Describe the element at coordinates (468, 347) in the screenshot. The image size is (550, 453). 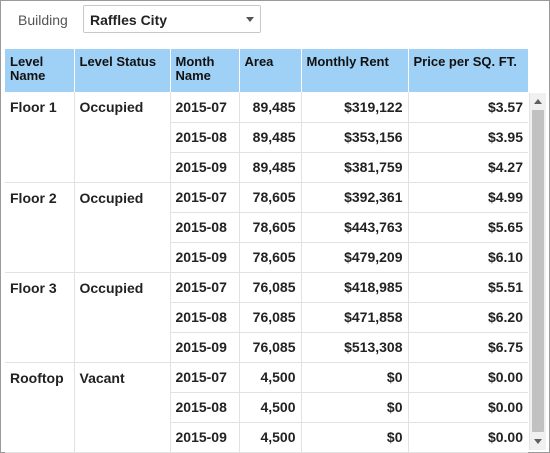
I see `price-per-sqft-cell: $6.75` at that location.